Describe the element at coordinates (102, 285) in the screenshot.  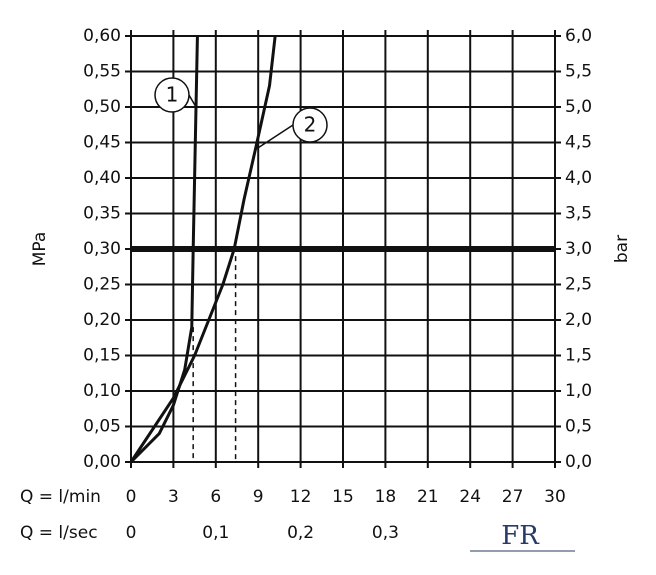
I see `y-tick-label: 0,25` at that location.